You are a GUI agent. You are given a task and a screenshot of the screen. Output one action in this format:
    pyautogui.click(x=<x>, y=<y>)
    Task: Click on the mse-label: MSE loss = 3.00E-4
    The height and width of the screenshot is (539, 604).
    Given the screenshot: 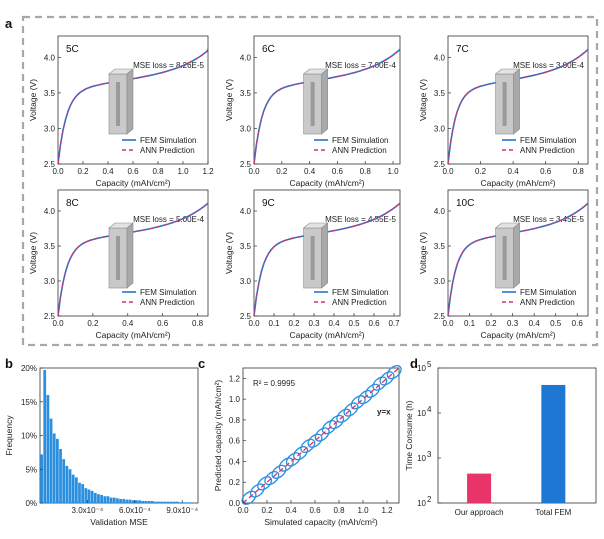 What is the action you would take?
    pyautogui.click(x=548, y=65)
    